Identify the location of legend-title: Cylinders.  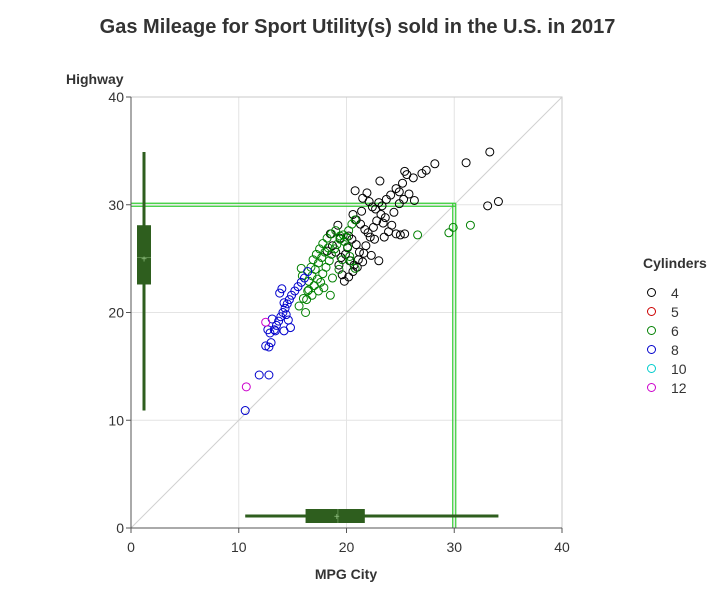
(675, 263).